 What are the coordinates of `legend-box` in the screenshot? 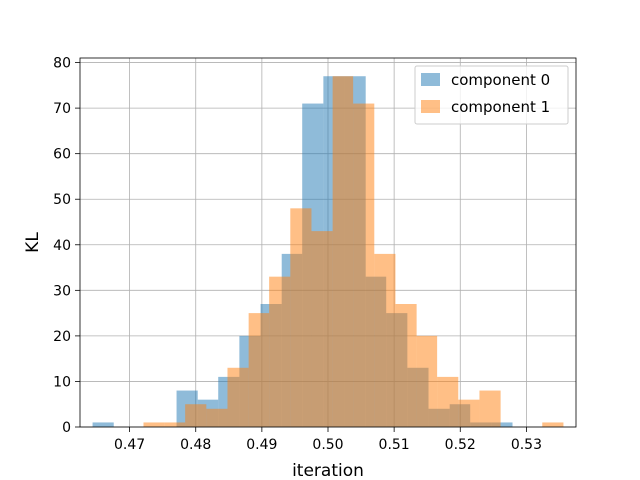 It's located at (491, 95).